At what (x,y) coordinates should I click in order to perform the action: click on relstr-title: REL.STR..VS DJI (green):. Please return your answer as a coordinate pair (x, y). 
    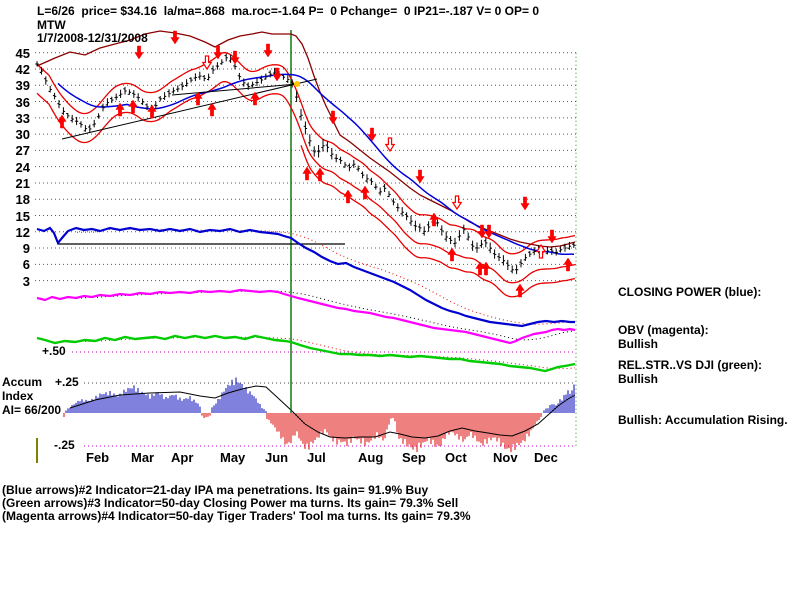
    Looking at the image, I should click on (690, 365).